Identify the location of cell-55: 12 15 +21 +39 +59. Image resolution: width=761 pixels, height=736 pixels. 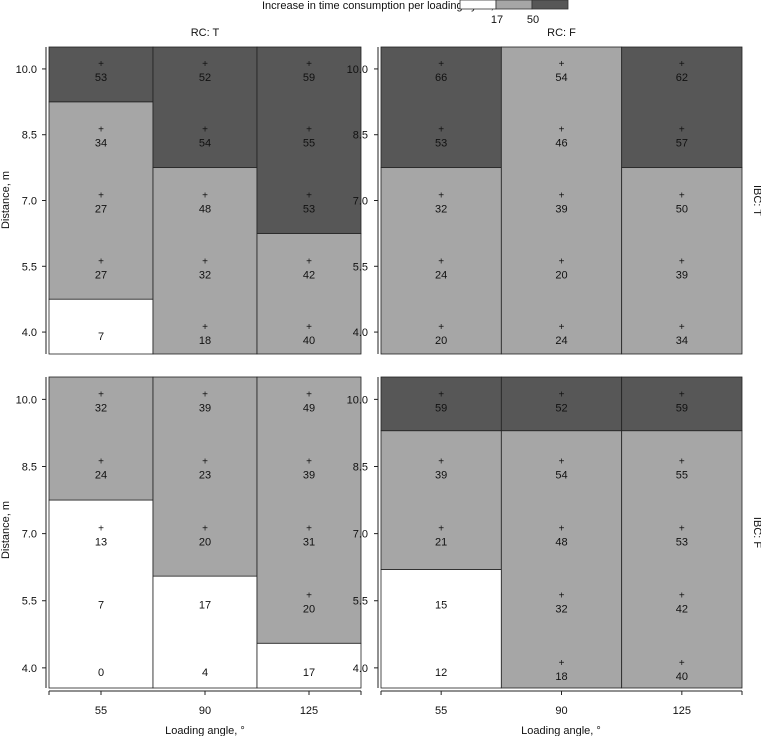
(441, 532).